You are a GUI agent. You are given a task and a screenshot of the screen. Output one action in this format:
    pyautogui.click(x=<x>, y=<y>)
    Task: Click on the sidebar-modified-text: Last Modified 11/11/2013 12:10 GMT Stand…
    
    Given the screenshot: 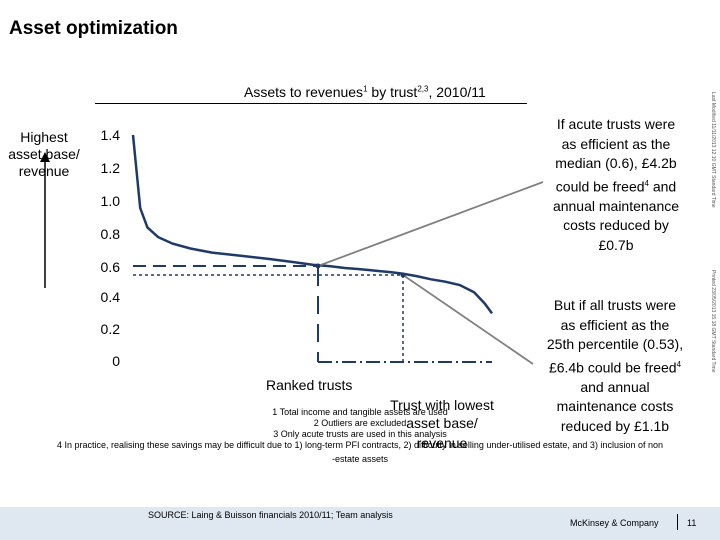 What is the action you would take?
    pyautogui.click(x=713, y=150)
    